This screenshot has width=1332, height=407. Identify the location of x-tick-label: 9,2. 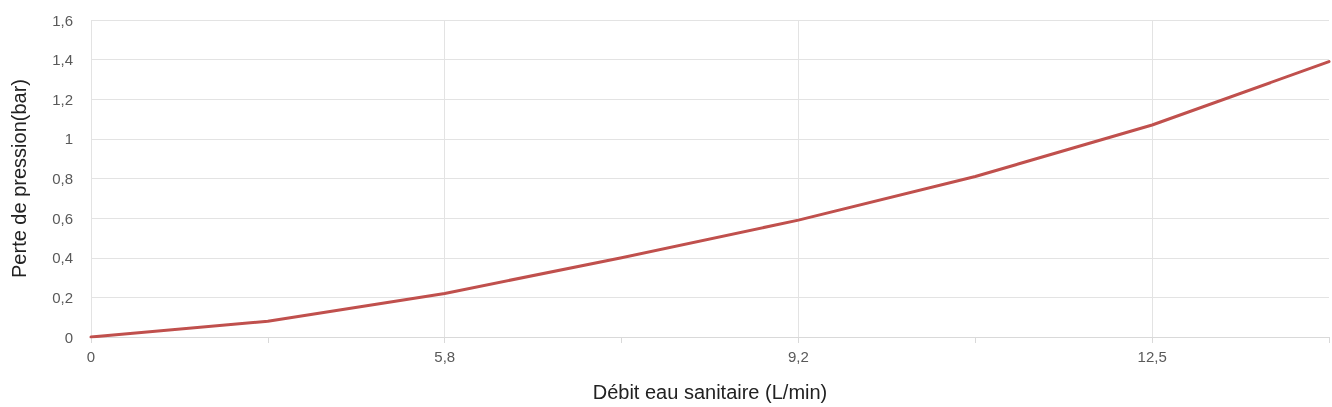
(798, 356).